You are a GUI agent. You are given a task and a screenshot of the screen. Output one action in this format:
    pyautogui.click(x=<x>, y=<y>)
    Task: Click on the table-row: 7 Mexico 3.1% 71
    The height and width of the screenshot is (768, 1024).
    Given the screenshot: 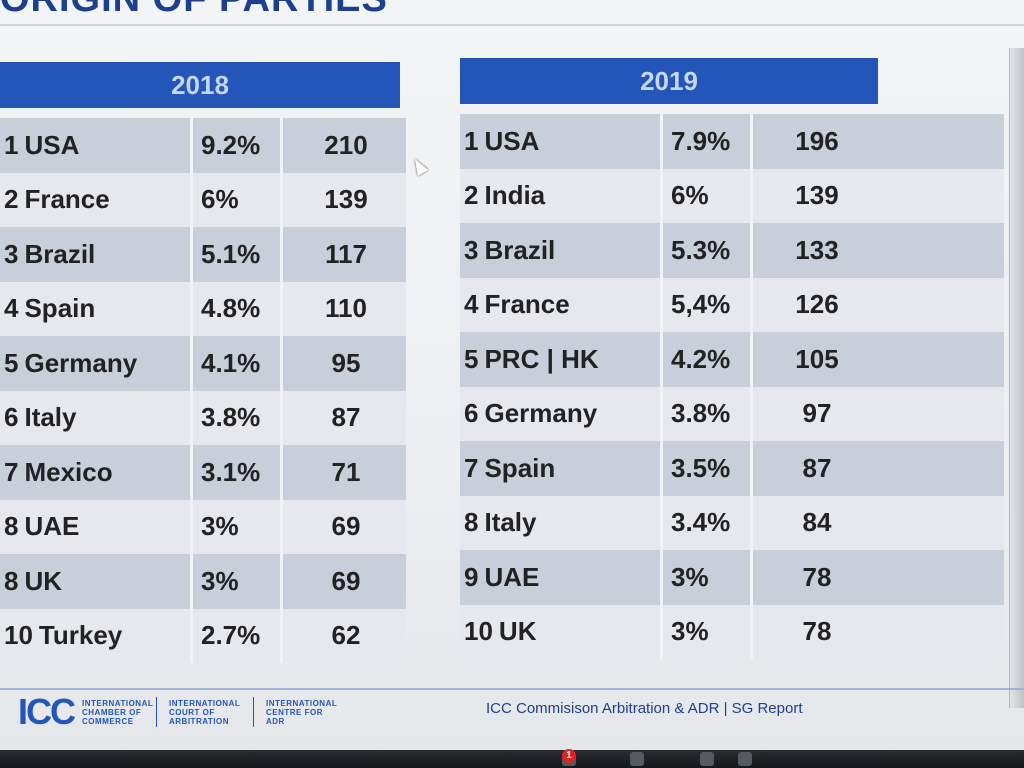 What is the action you would take?
    pyautogui.click(x=203, y=472)
    